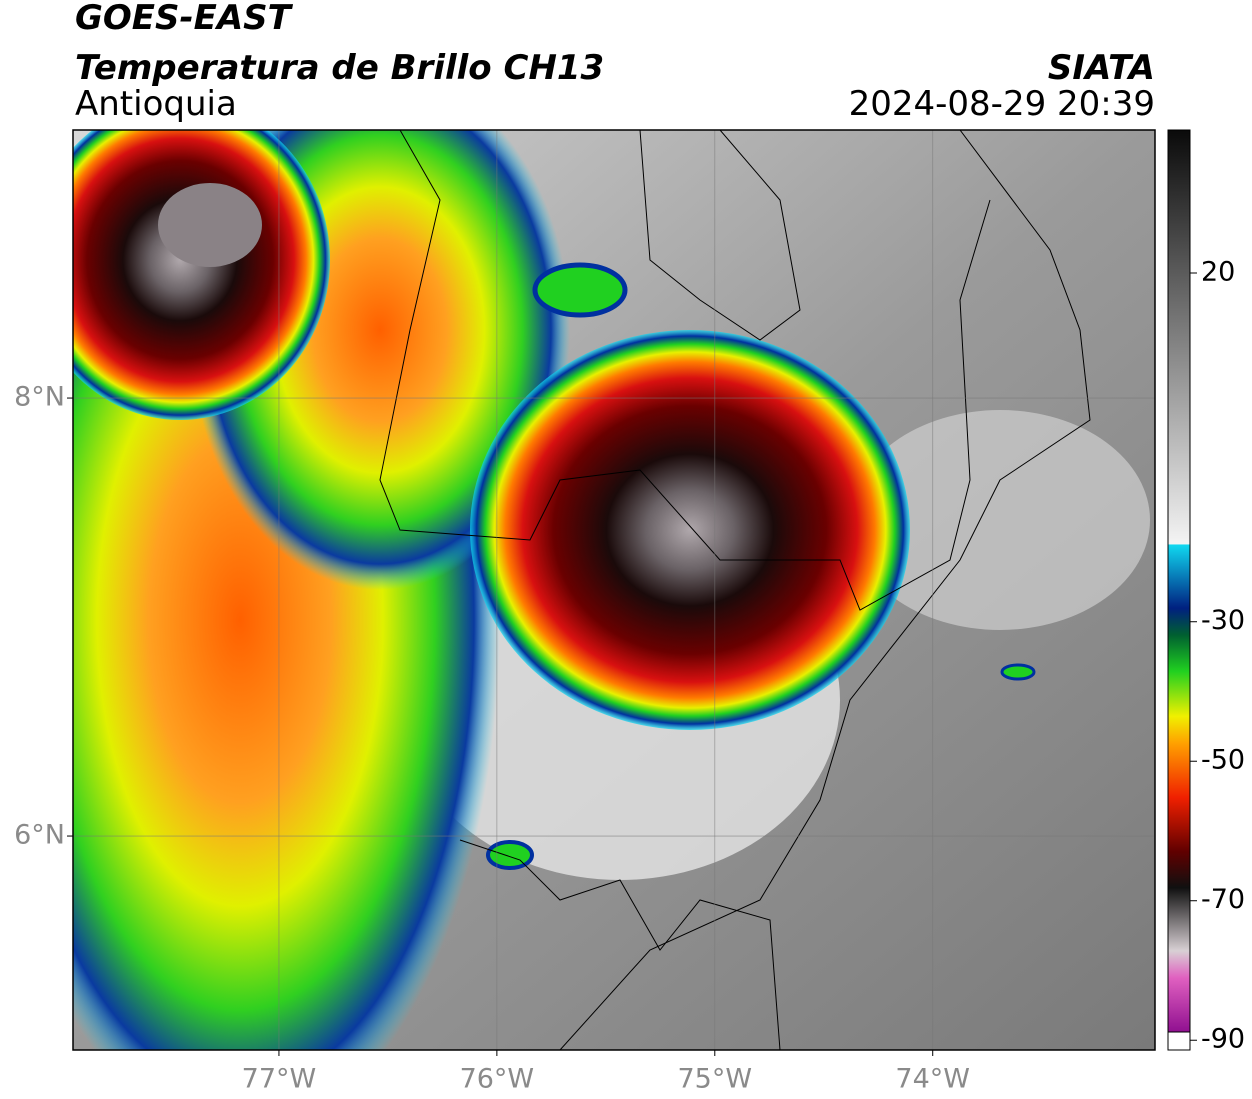 The height and width of the screenshot is (1099, 1252). What do you see at coordinates (1223, 1039) in the screenshot?
I see `colorbar-tick-label: -90` at bounding box center [1223, 1039].